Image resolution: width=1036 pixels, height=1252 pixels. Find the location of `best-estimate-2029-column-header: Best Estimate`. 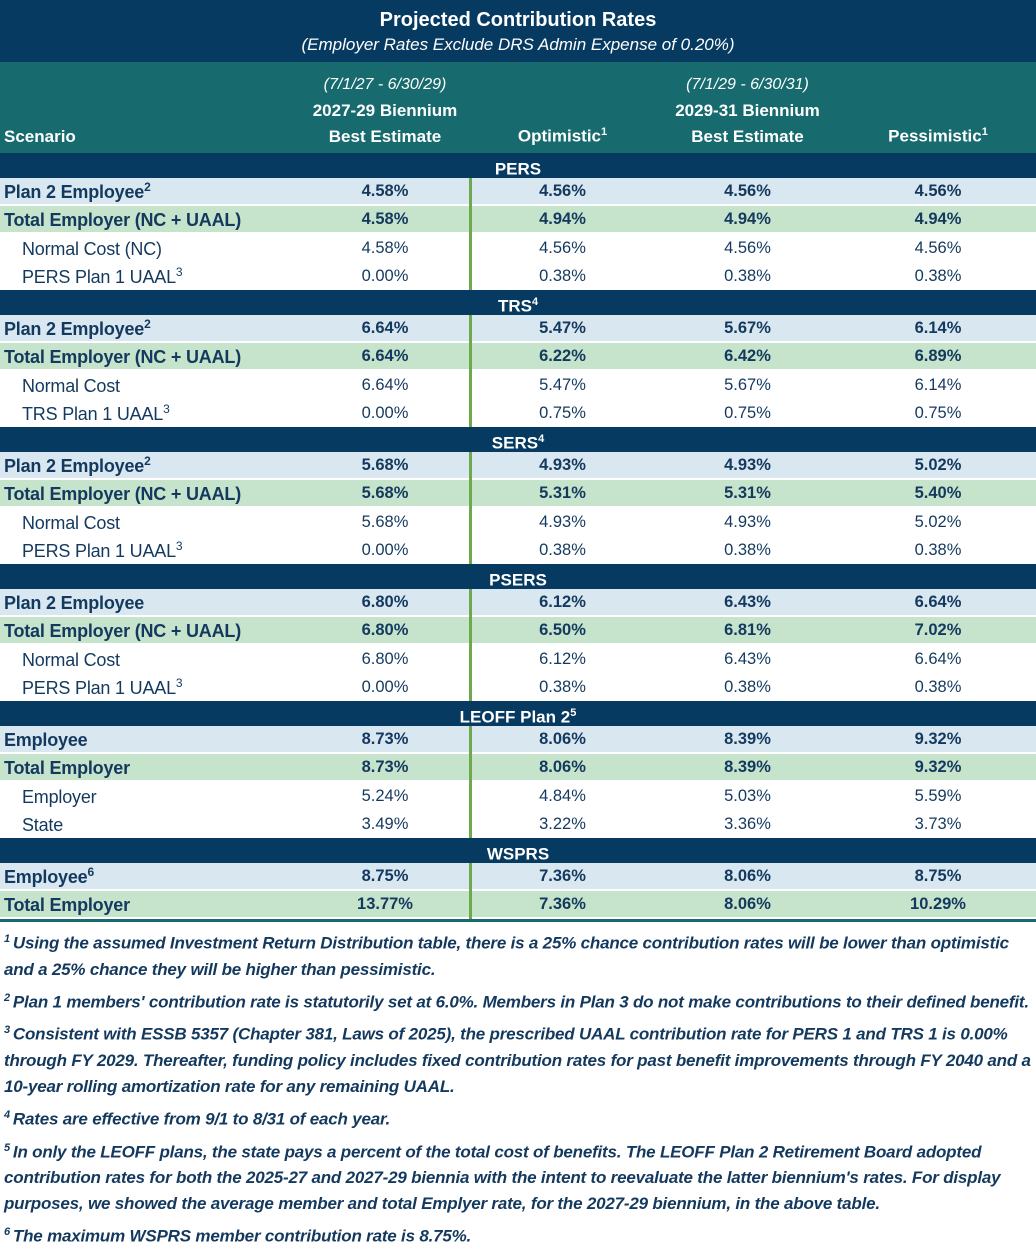

best-estimate-2029-column-header: Best Estimate is located at coordinates (747, 136).